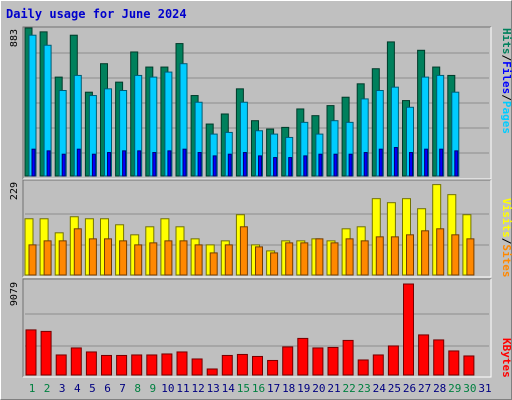 The image size is (512, 400). What do you see at coordinates (506, 41) in the screenshot?
I see `legend-hits: Hits` at bounding box center [506, 41].